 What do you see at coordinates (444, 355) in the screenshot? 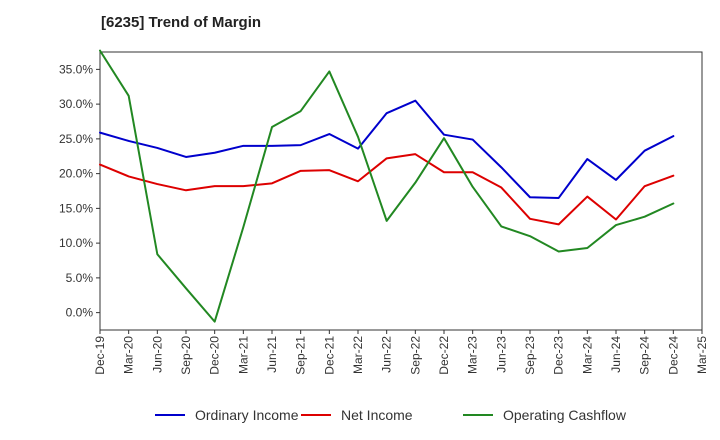
I see `x-tick-label: Dec-22` at bounding box center [444, 355].